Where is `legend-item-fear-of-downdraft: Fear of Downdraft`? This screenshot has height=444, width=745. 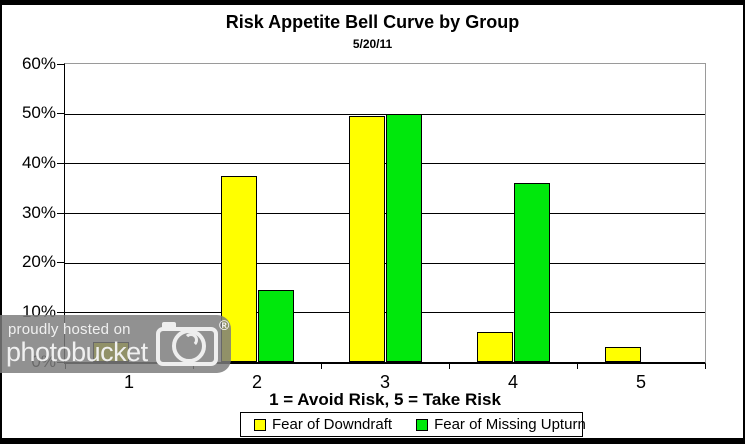
legend-item-fear-of-downdraft: Fear of Downdraft is located at coordinates (323, 424).